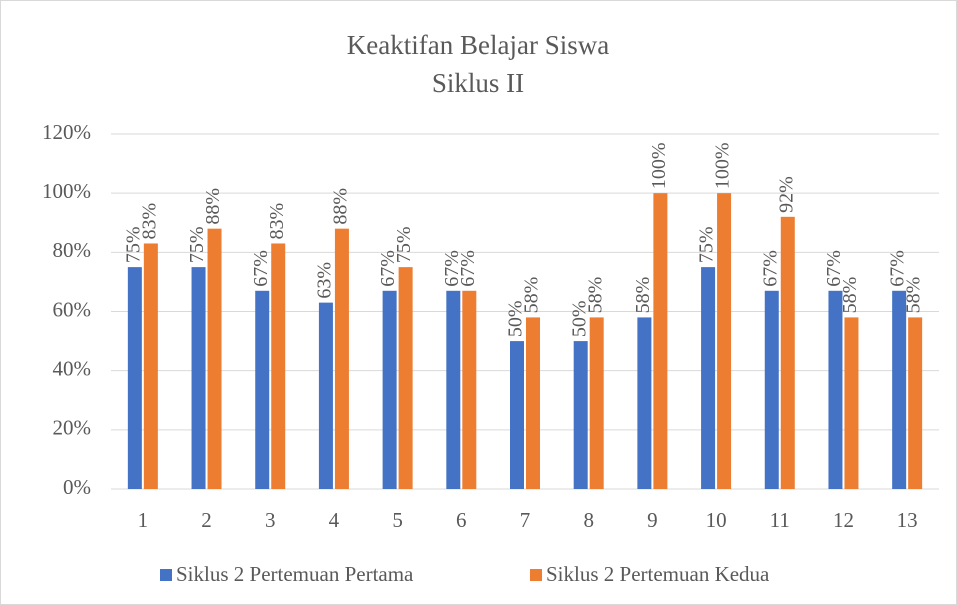 The image size is (957, 605). I want to click on y-tick-label: 0%, so click(77, 487).